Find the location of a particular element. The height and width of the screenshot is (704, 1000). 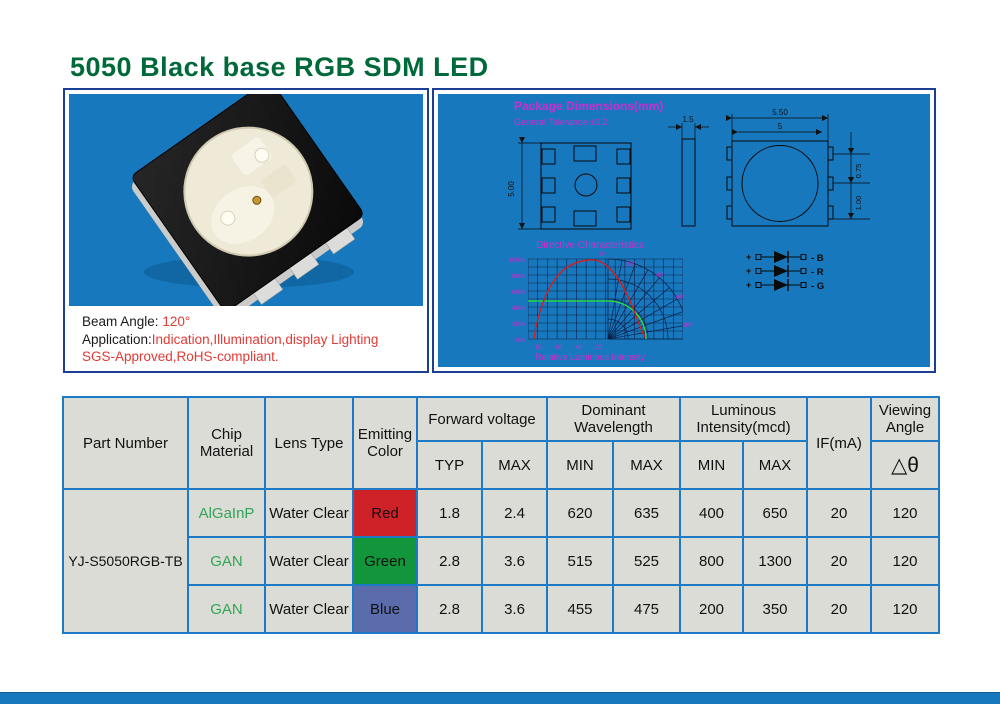

header-viewing-angle: Viewing Angle is located at coordinates (905, 419).